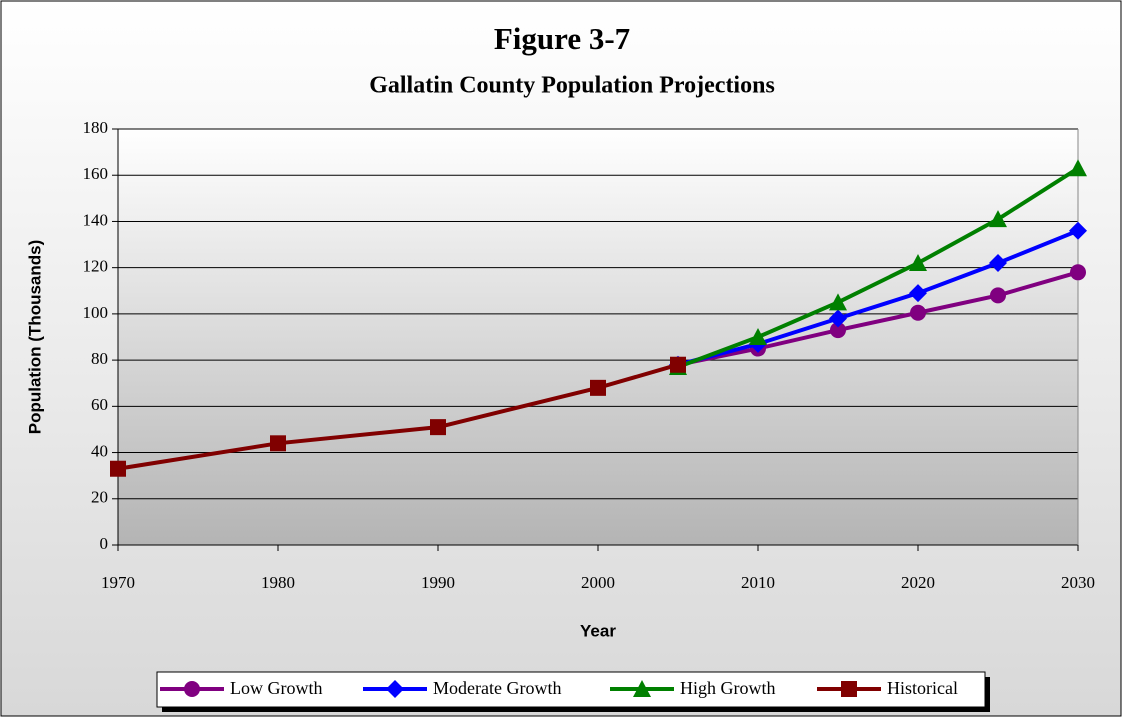 This screenshot has height=719, width=1124. What do you see at coordinates (99, 358) in the screenshot?
I see `y-tick-label: 80` at bounding box center [99, 358].